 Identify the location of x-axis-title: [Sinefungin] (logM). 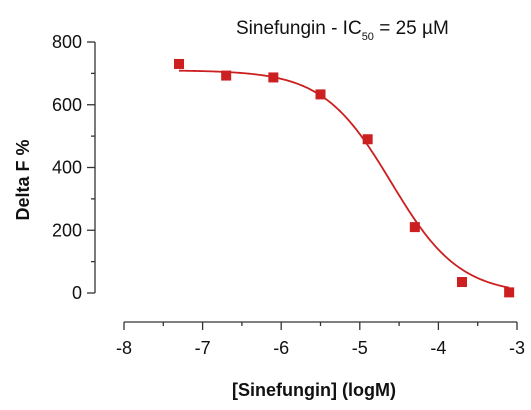
(314, 390).